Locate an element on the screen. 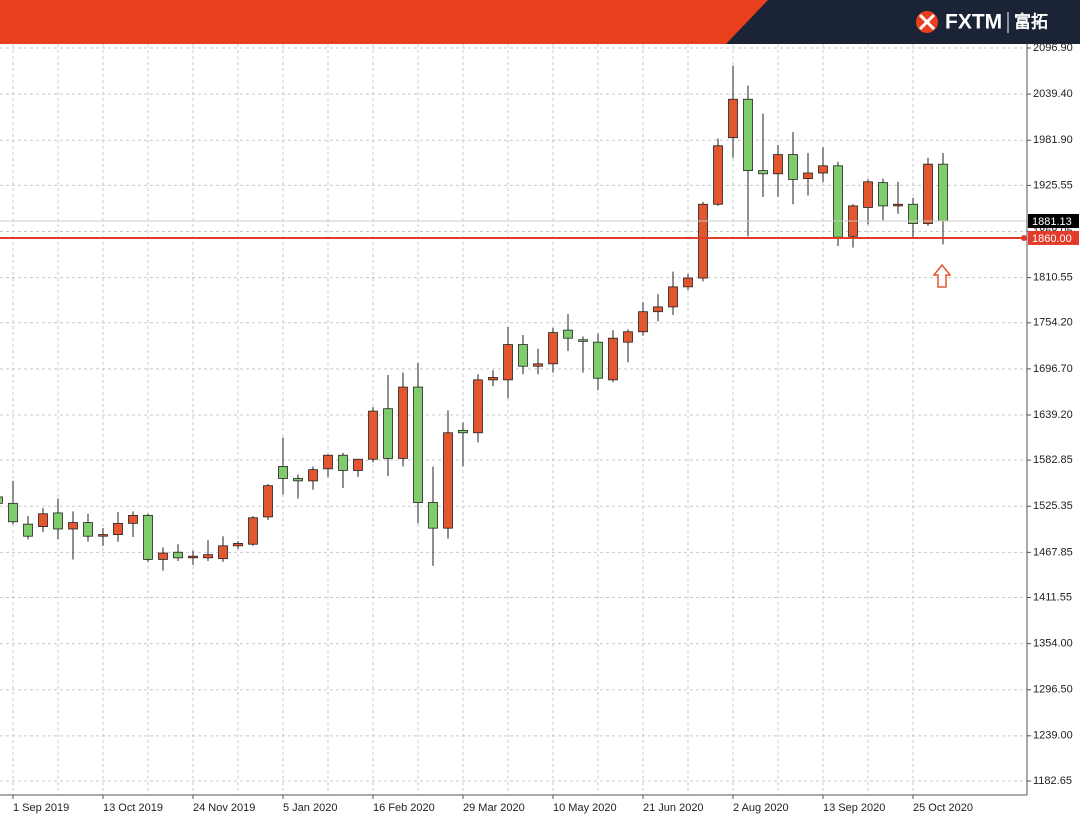 Image resolution: width=1080 pixels, height=821 pixels. x-tick-label: 13 Sep 2020 is located at coordinates (854, 808).